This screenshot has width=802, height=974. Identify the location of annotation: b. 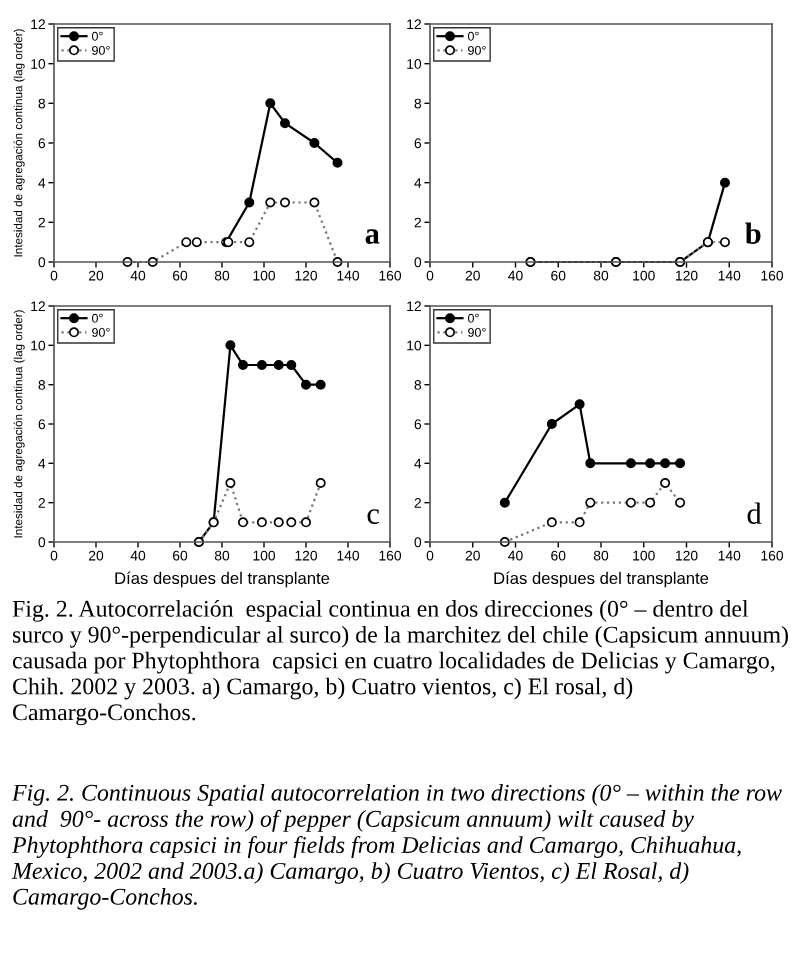
(753, 233).